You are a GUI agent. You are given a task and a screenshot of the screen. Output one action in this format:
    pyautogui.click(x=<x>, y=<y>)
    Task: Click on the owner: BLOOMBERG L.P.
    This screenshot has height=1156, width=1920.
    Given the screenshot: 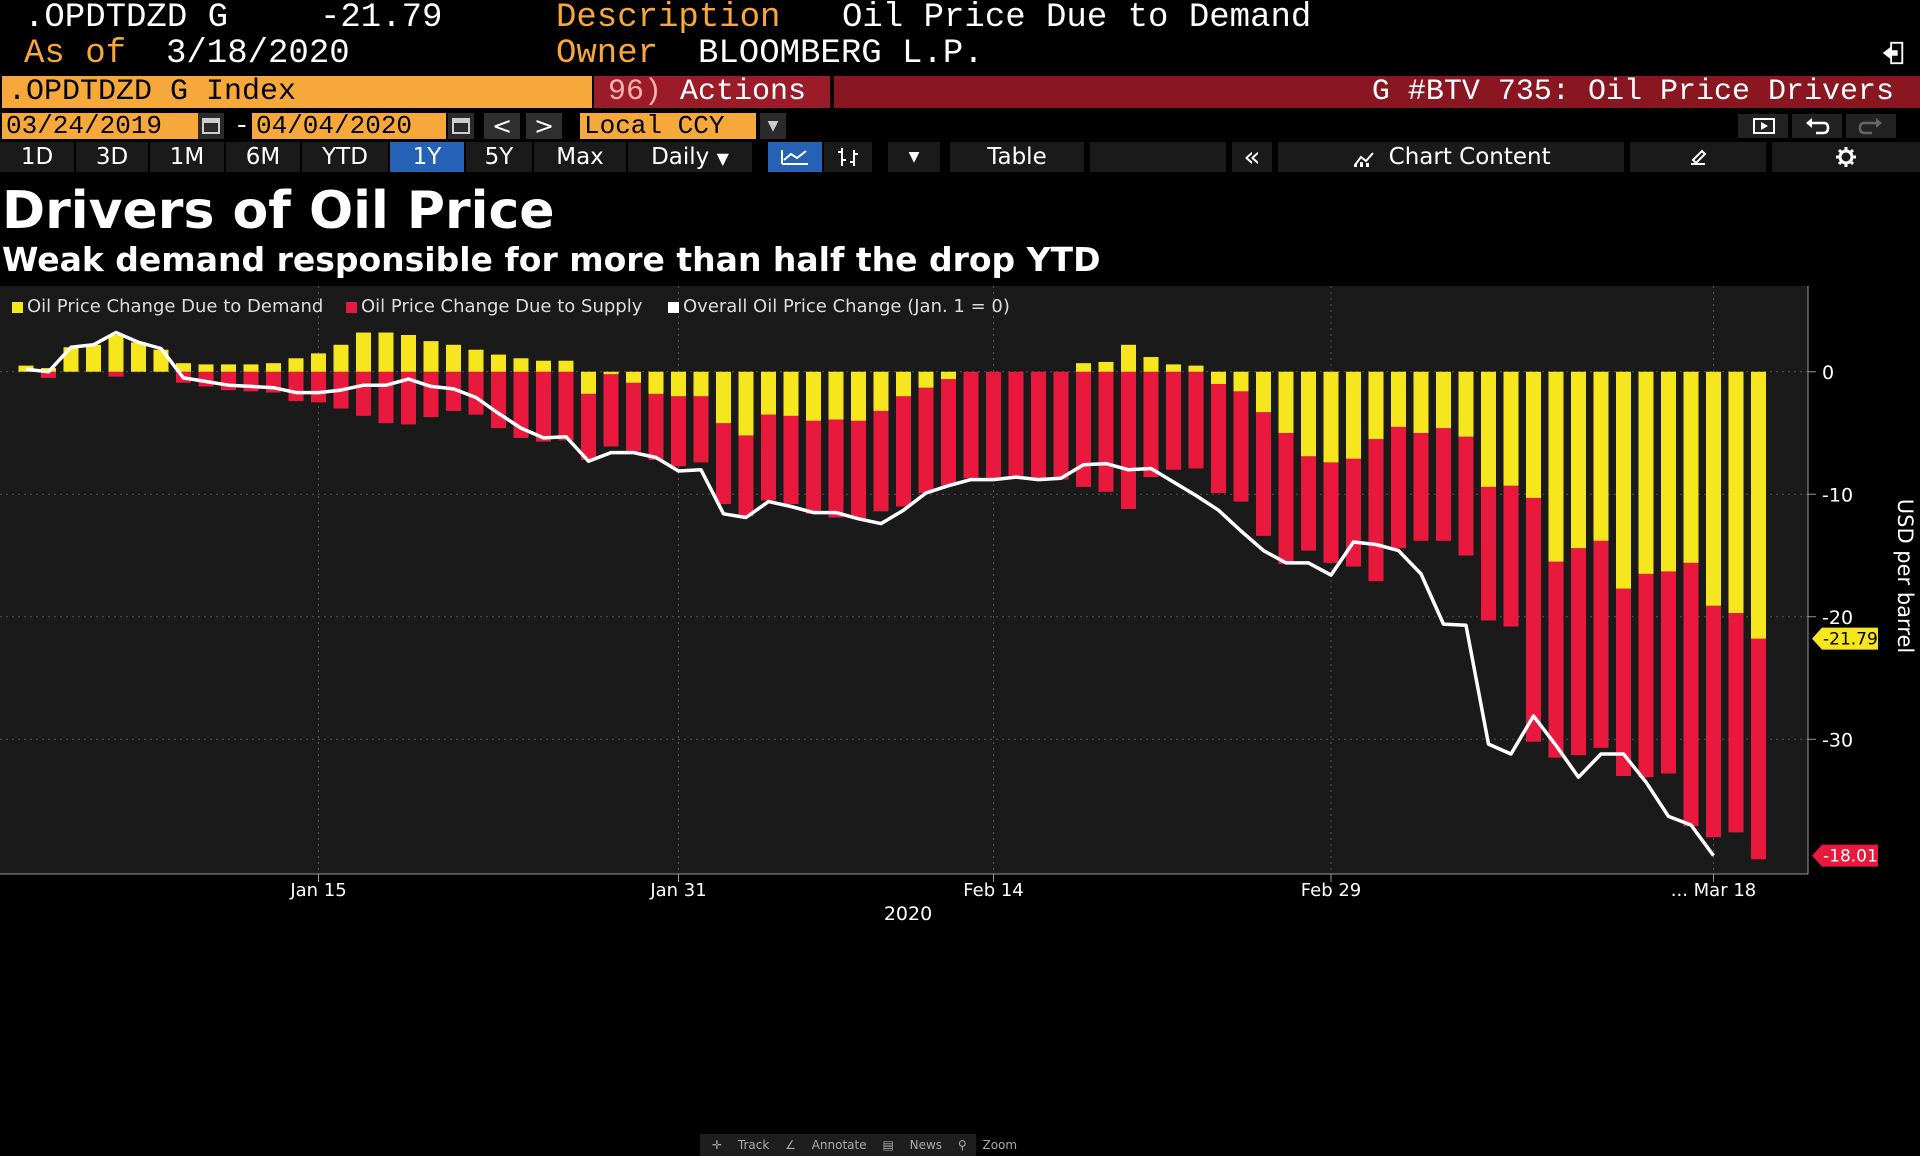 What is the action you would take?
    pyautogui.click(x=841, y=54)
    